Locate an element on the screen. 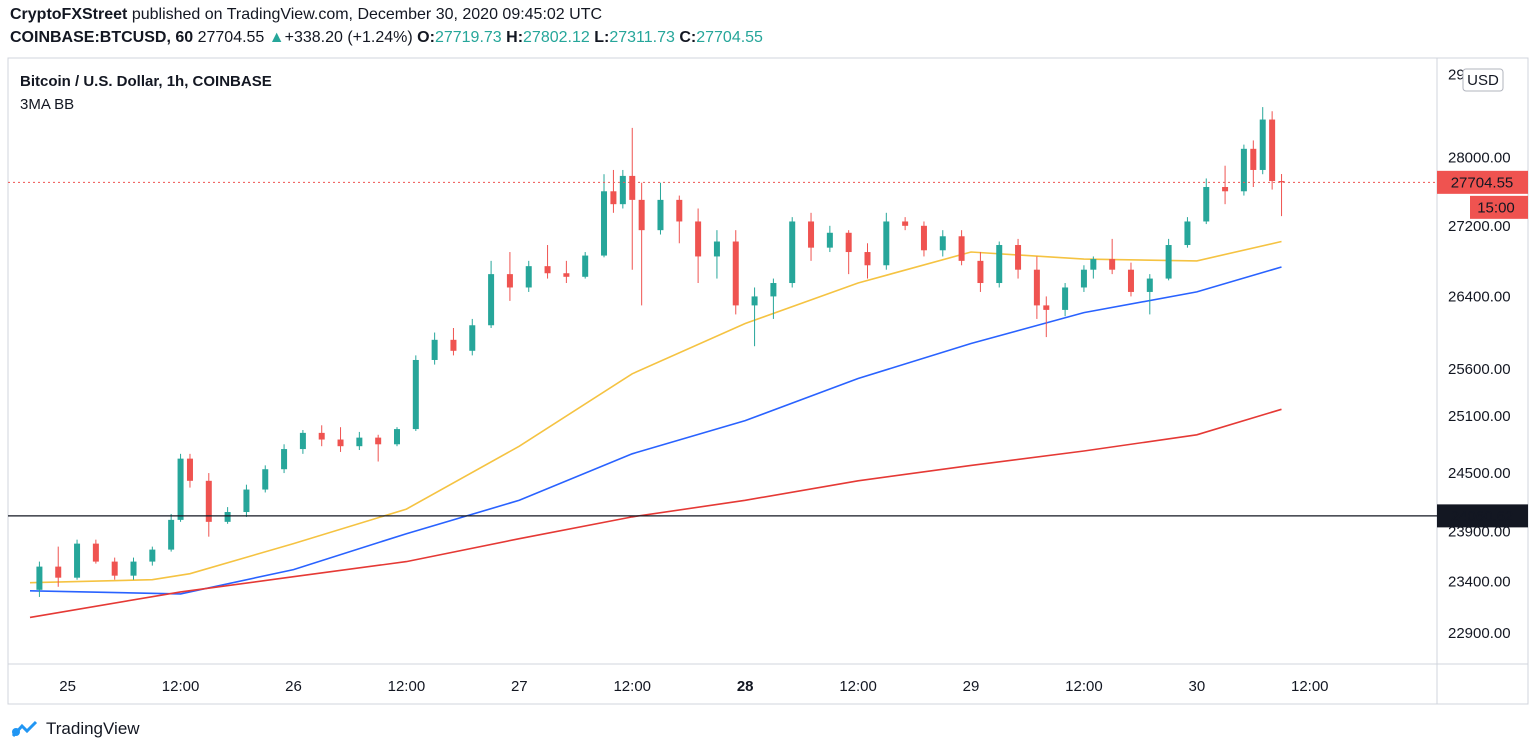 The image size is (1536, 753). currency-button-bg is located at coordinates (1483, 80).